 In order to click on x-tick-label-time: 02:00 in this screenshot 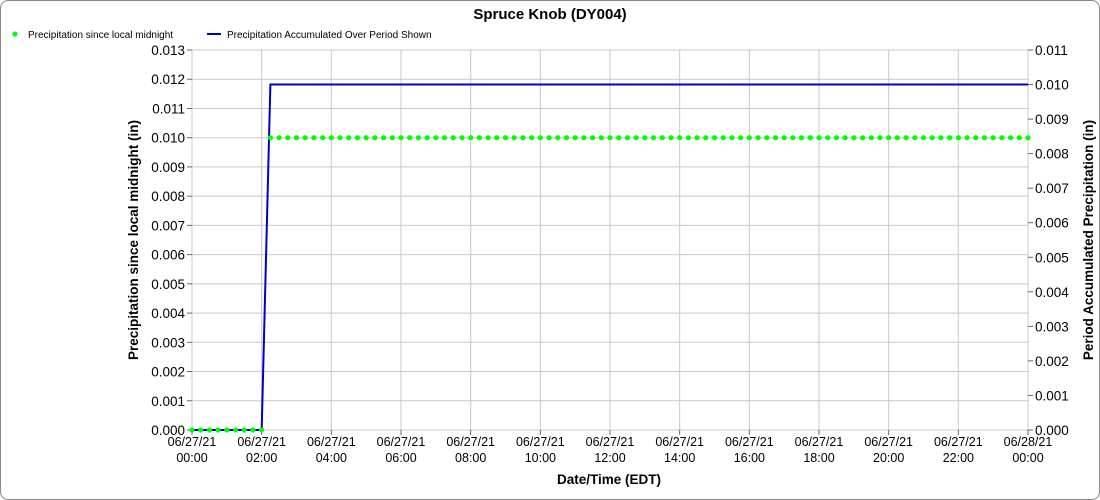, I will do `click(261, 458)`.